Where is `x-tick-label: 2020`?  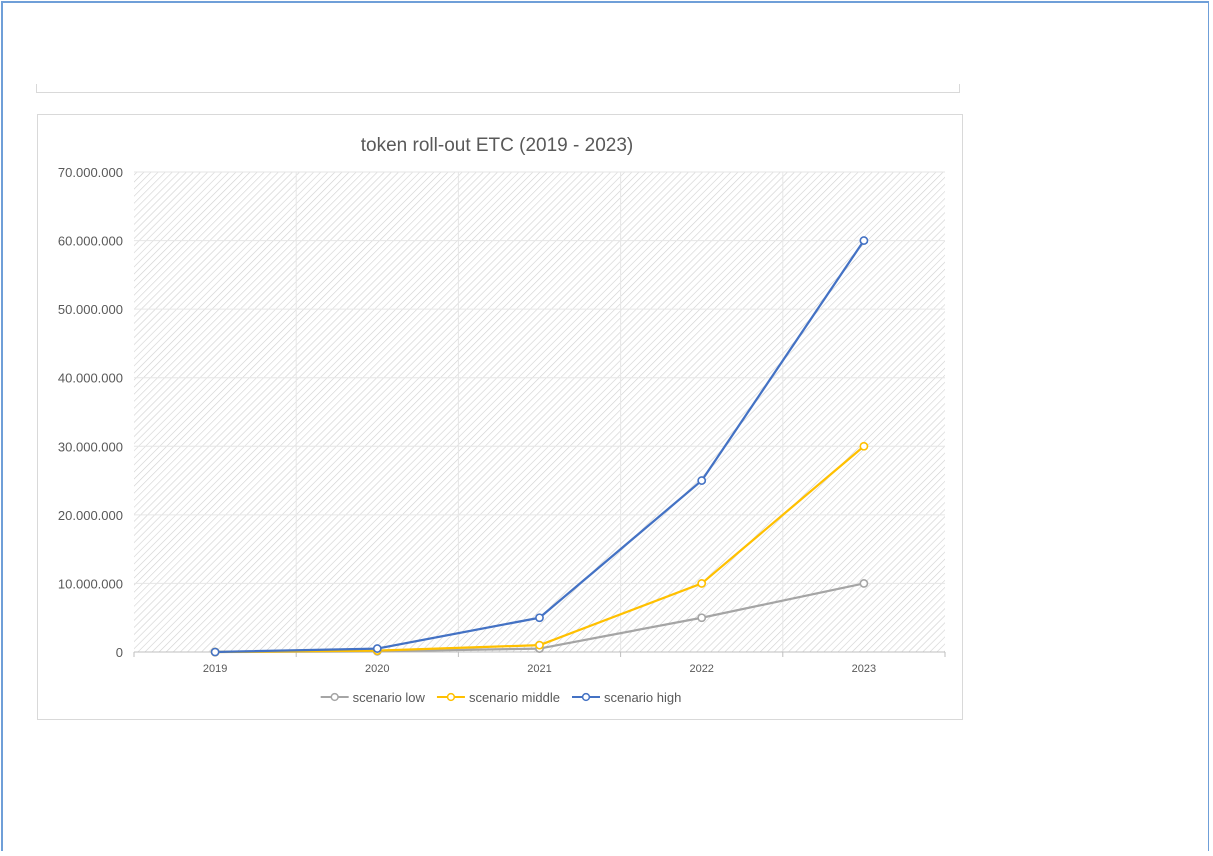
x-tick-label: 2020 is located at coordinates (377, 669).